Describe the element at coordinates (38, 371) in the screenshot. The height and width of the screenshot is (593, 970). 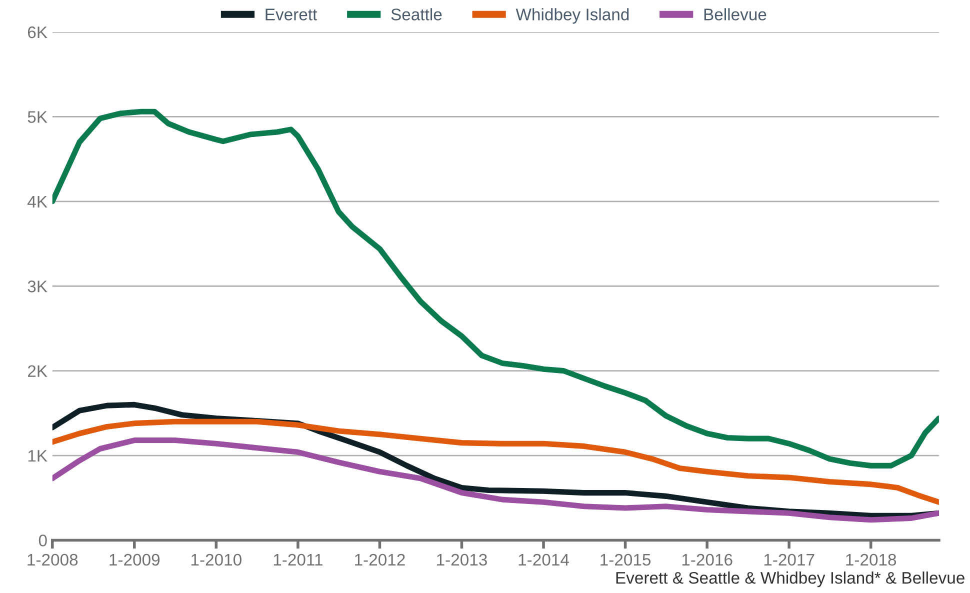
I see `y-tick-label: 2K` at that location.